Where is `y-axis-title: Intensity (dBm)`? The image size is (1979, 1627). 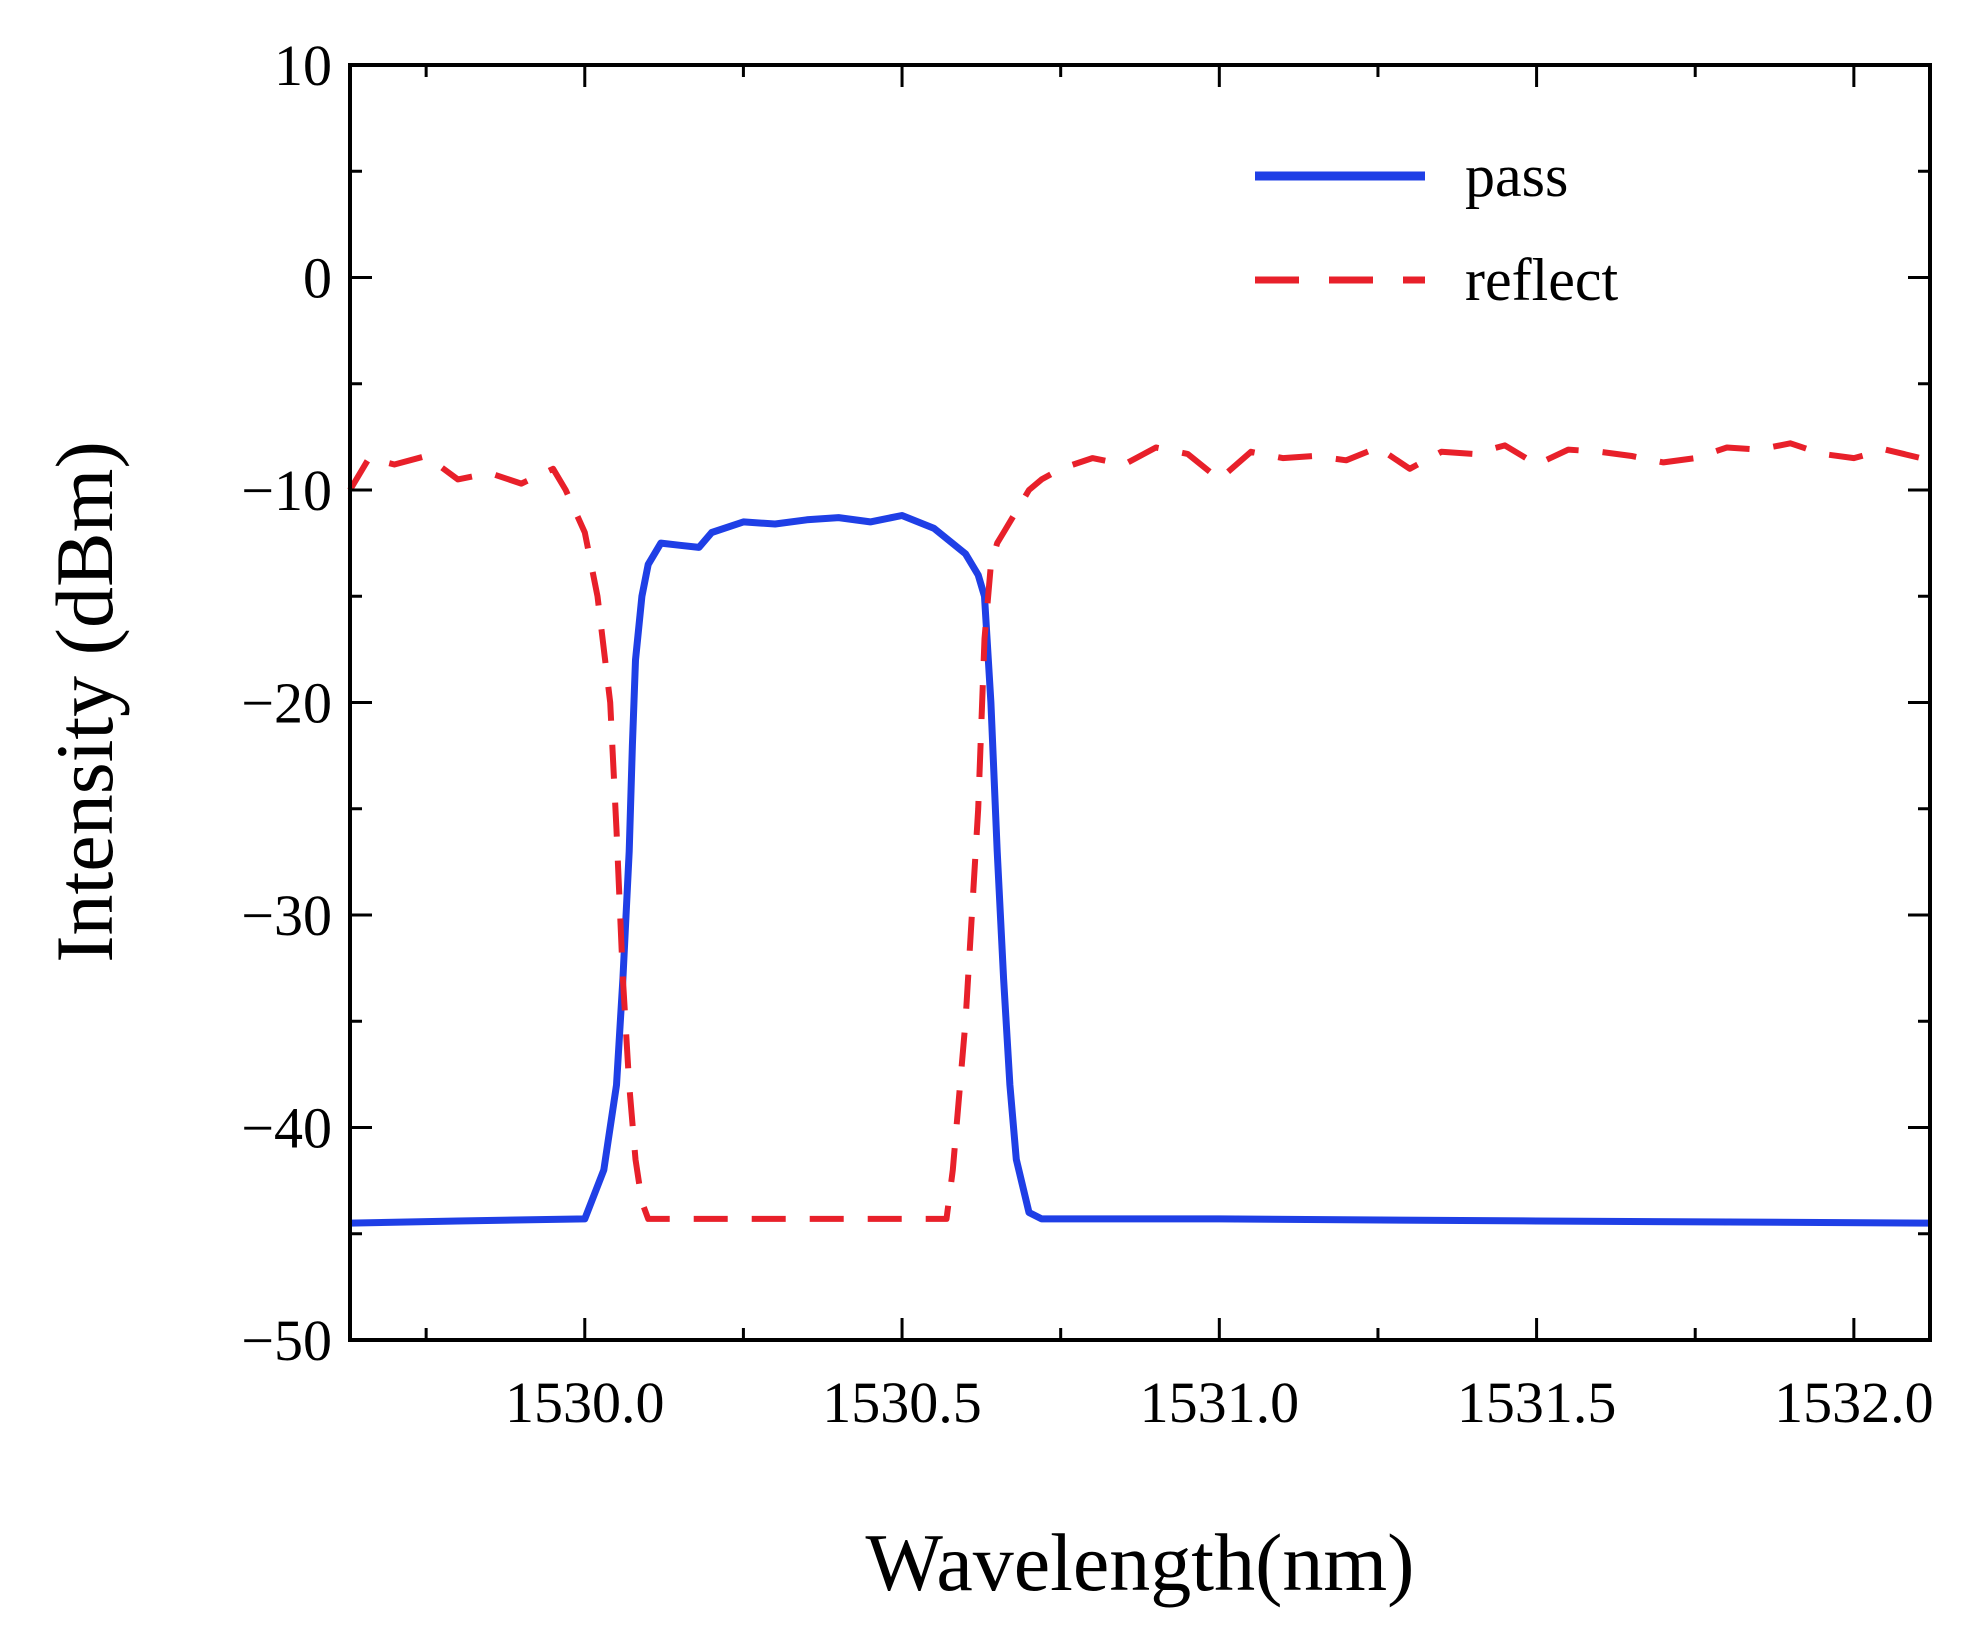 y-axis-title: Intensity (dBm) is located at coordinates (84, 702).